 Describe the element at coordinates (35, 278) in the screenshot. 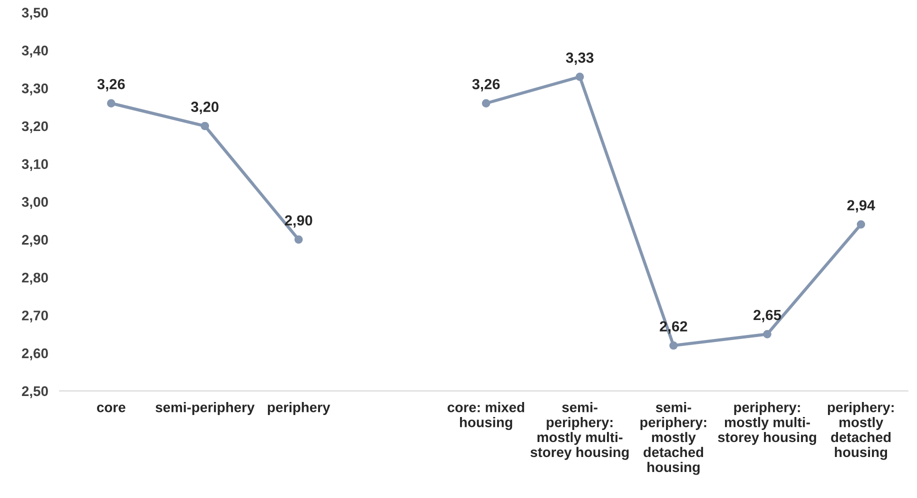

I see `y-tick-label: 2,80` at that location.